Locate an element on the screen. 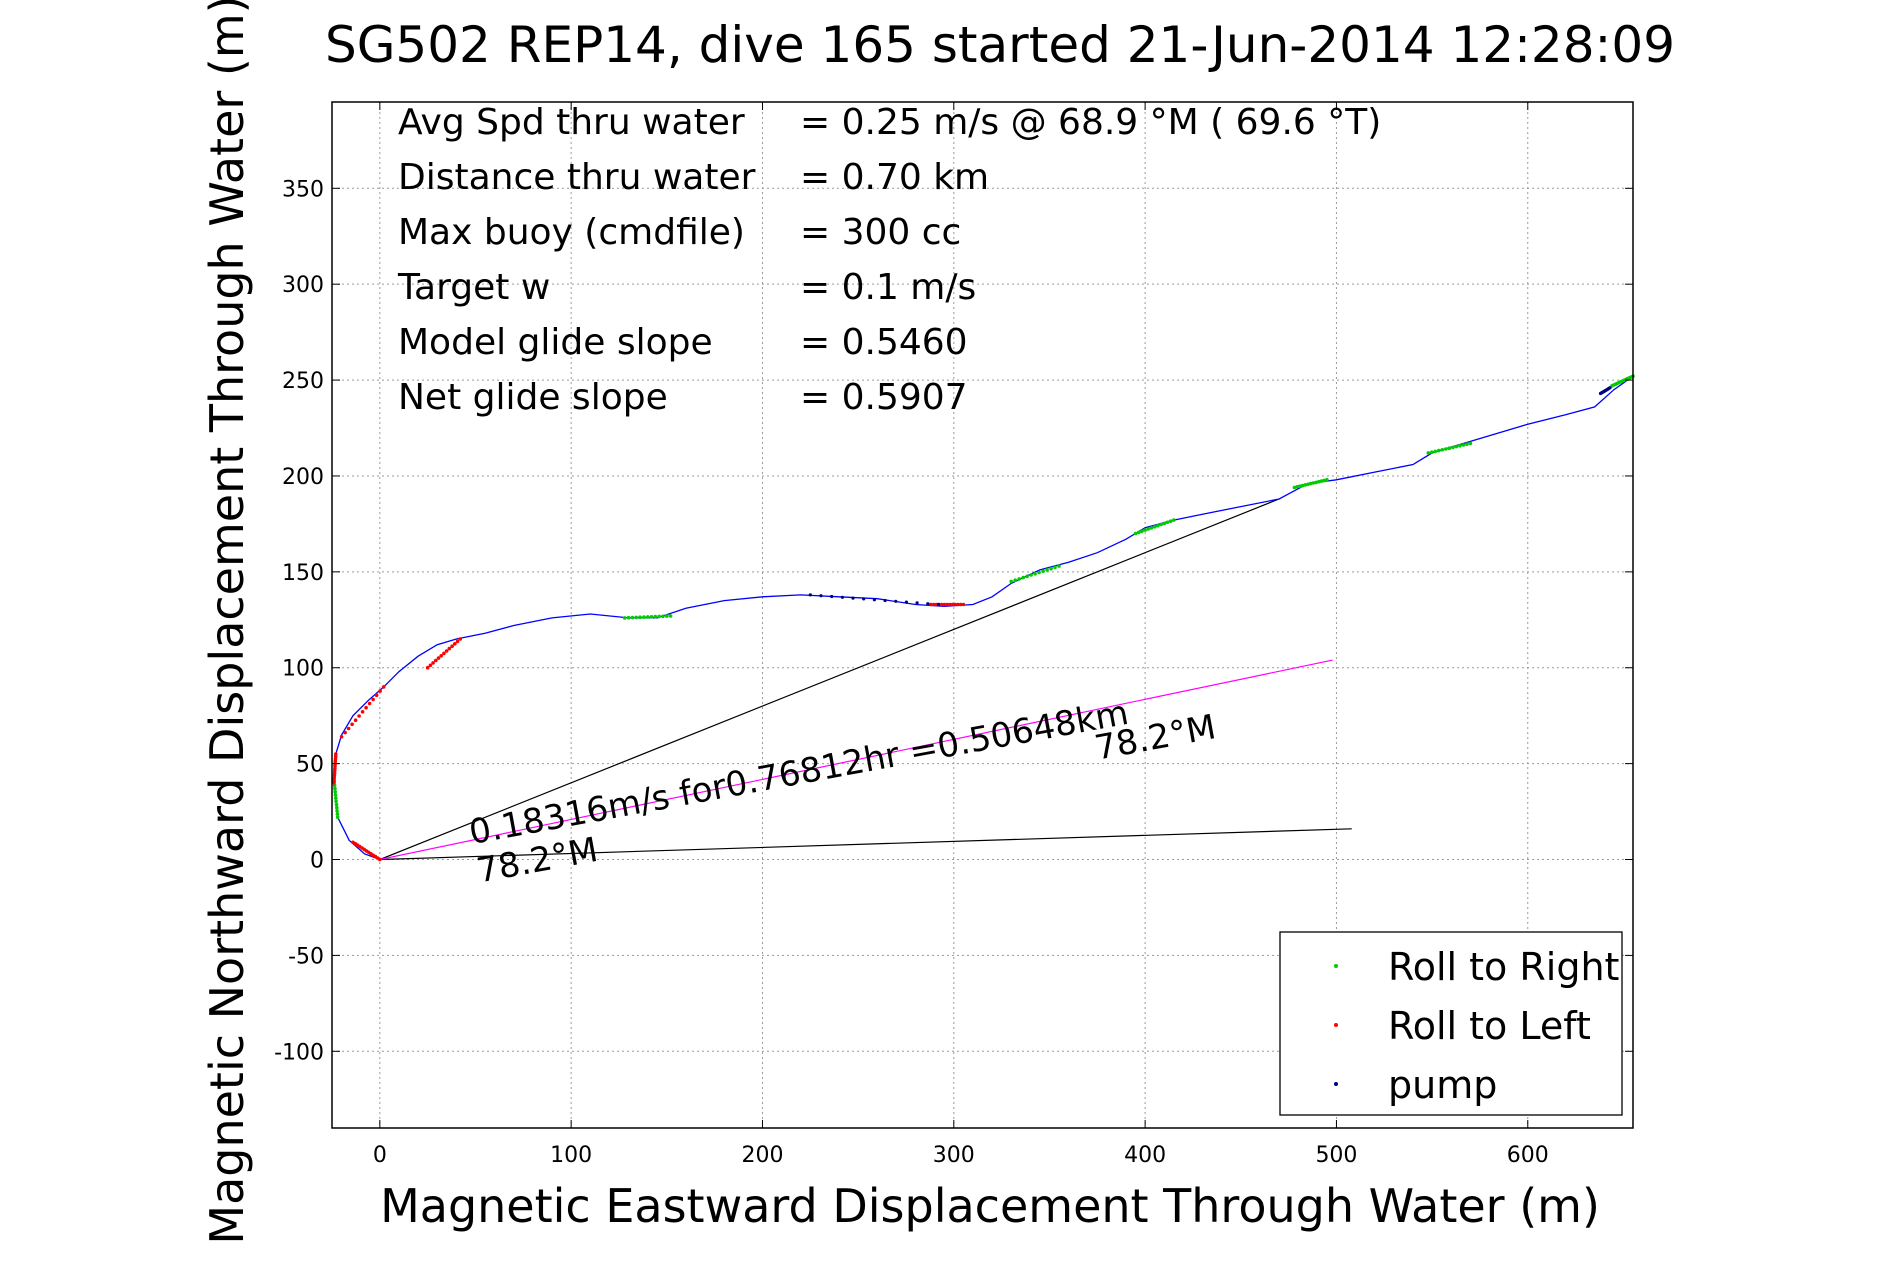  x-tick-label: 600 is located at coordinates (1528, 1155).